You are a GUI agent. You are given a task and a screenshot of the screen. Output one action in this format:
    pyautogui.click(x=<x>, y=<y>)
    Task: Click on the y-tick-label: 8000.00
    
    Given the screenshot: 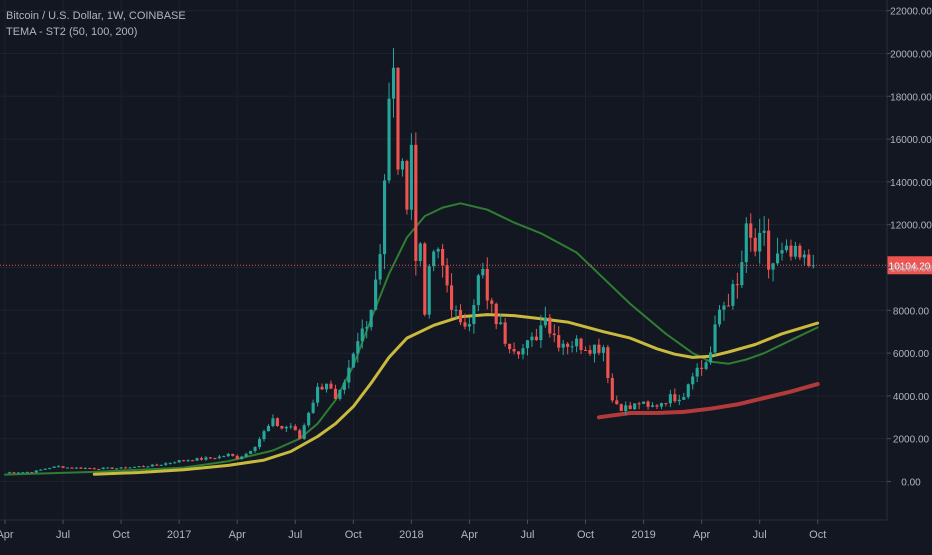 What is the action you would take?
    pyautogui.click(x=911, y=311)
    